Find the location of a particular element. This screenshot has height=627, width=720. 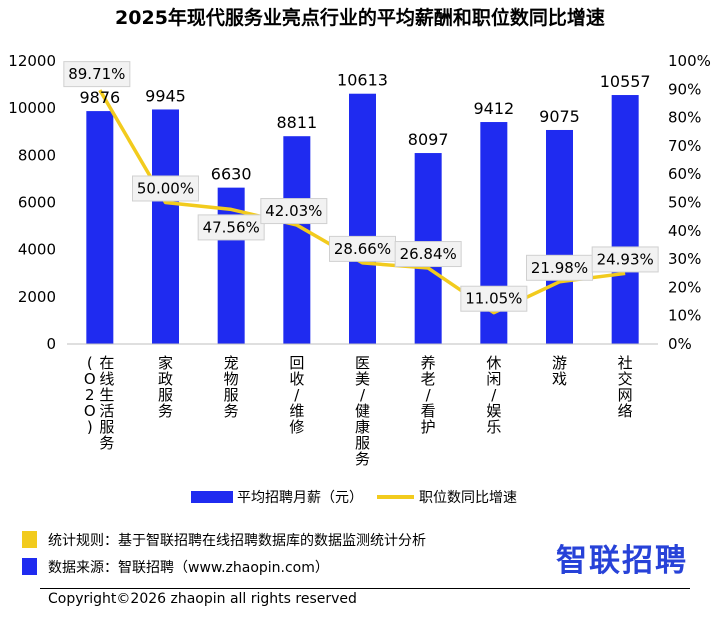

growth-value-label: 28.66% is located at coordinates (362, 249).